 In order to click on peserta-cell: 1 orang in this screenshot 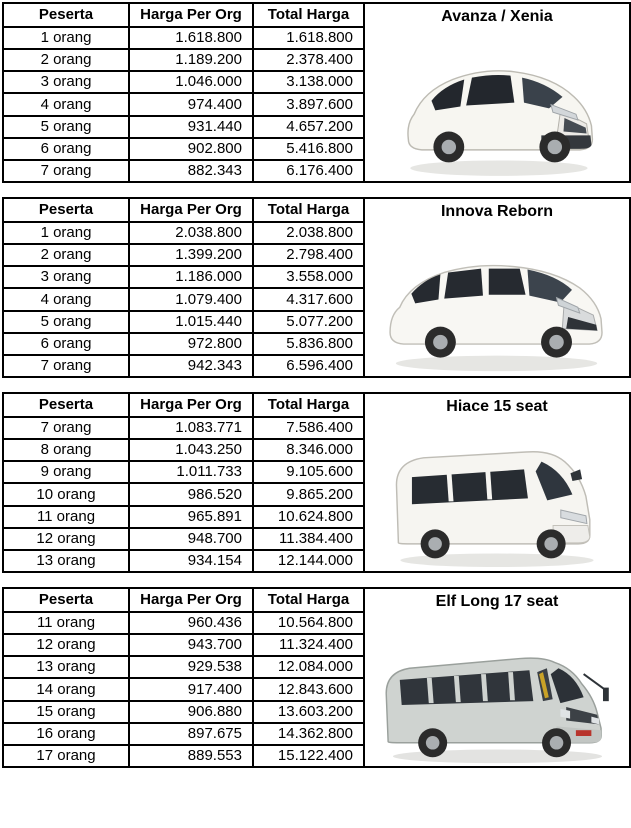, I will do `click(66, 233)`.